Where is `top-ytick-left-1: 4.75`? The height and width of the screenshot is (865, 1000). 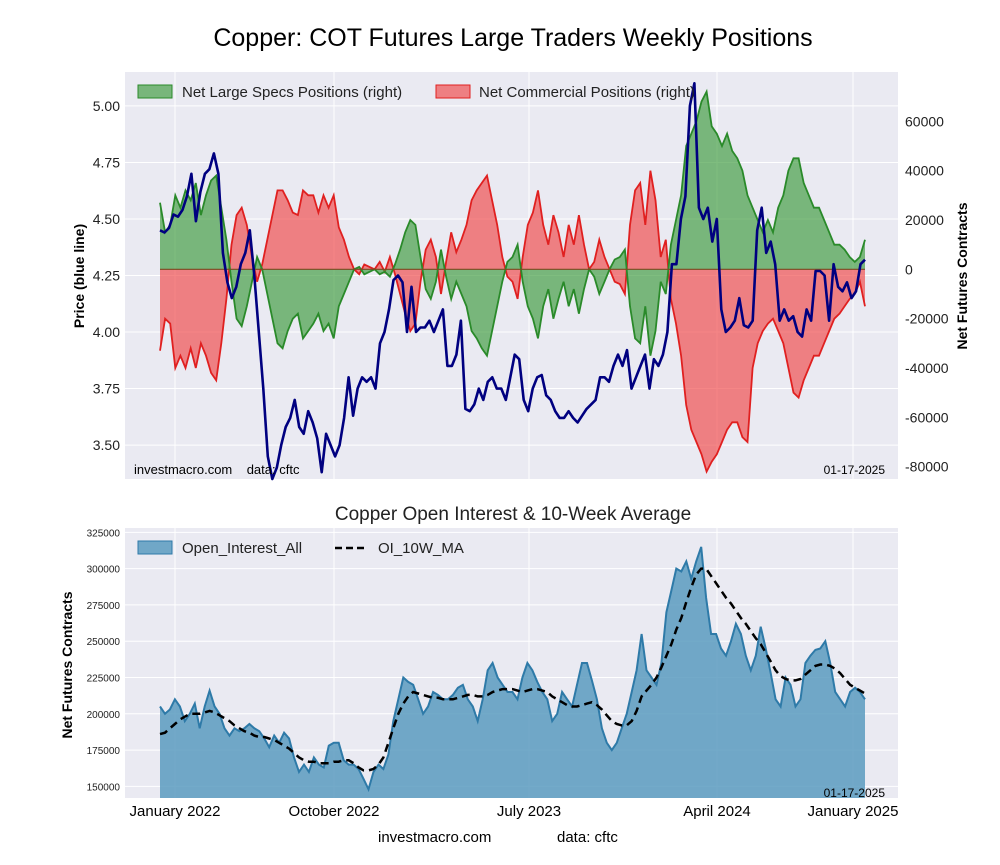
top-ytick-left-1: 4.75 is located at coordinates (106, 162).